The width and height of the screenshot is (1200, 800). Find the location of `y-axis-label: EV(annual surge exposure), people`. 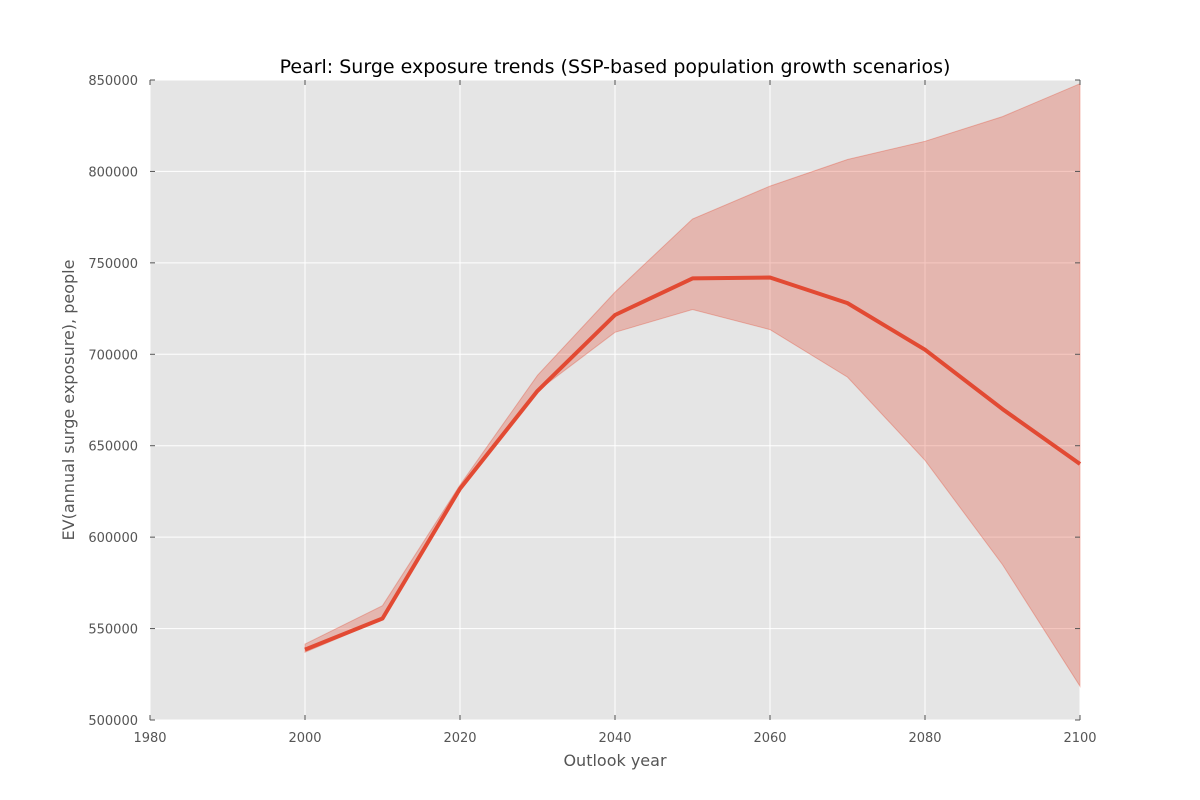

y-axis-label: EV(annual surge exposure), people is located at coordinates (68, 400).